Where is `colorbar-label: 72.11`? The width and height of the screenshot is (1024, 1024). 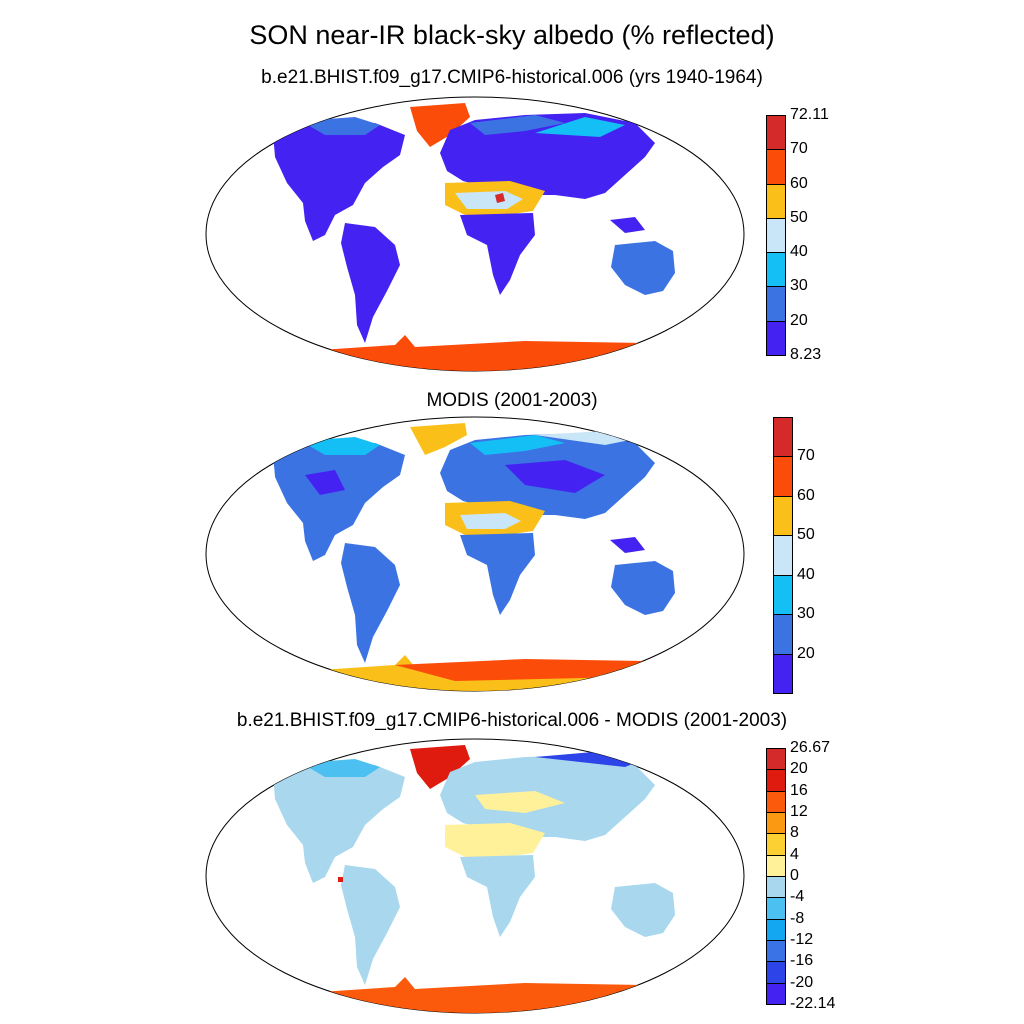
colorbar-label: 72.11 is located at coordinates (809, 114).